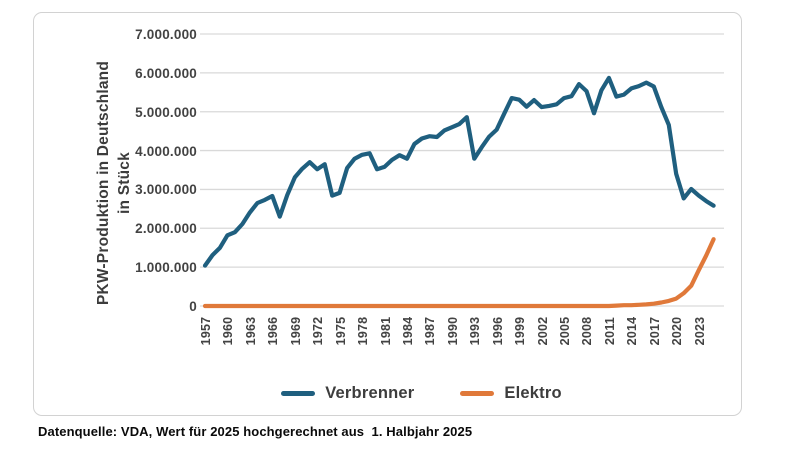 The image size is (800, 450). I want to click on chart-legend: Verbrenner Elektro, so click(421, 393).